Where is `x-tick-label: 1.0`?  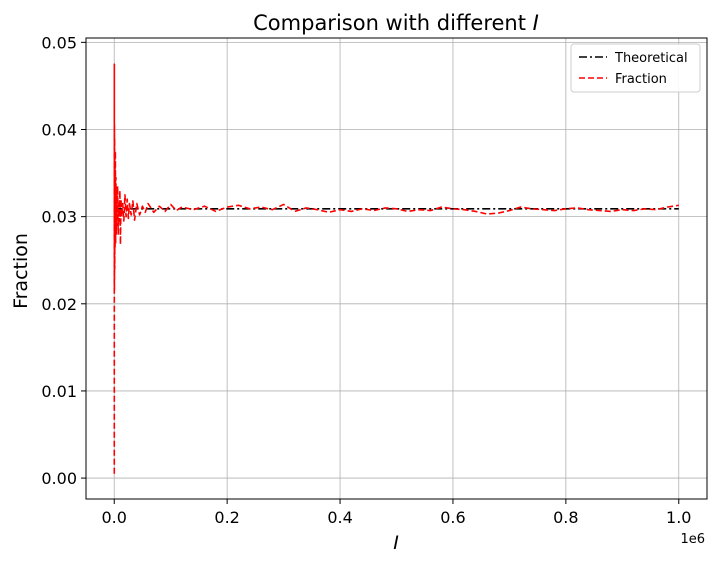
x-tick-label: 1.0 is located at coordinates (678, 517).